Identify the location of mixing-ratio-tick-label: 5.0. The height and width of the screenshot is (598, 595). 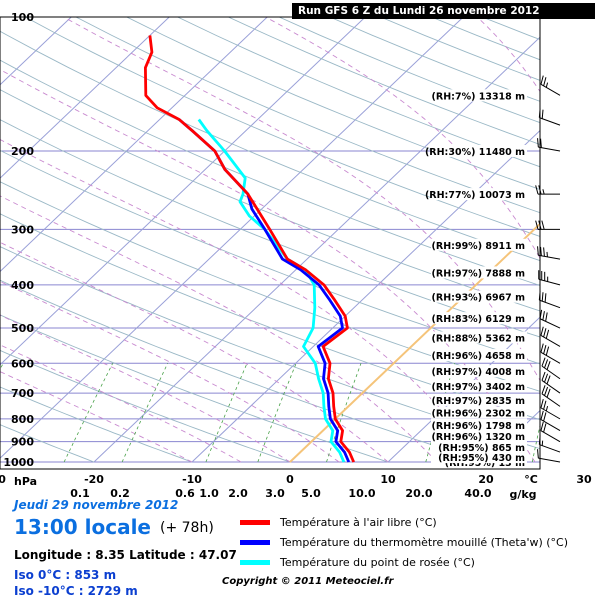
(311, 493).